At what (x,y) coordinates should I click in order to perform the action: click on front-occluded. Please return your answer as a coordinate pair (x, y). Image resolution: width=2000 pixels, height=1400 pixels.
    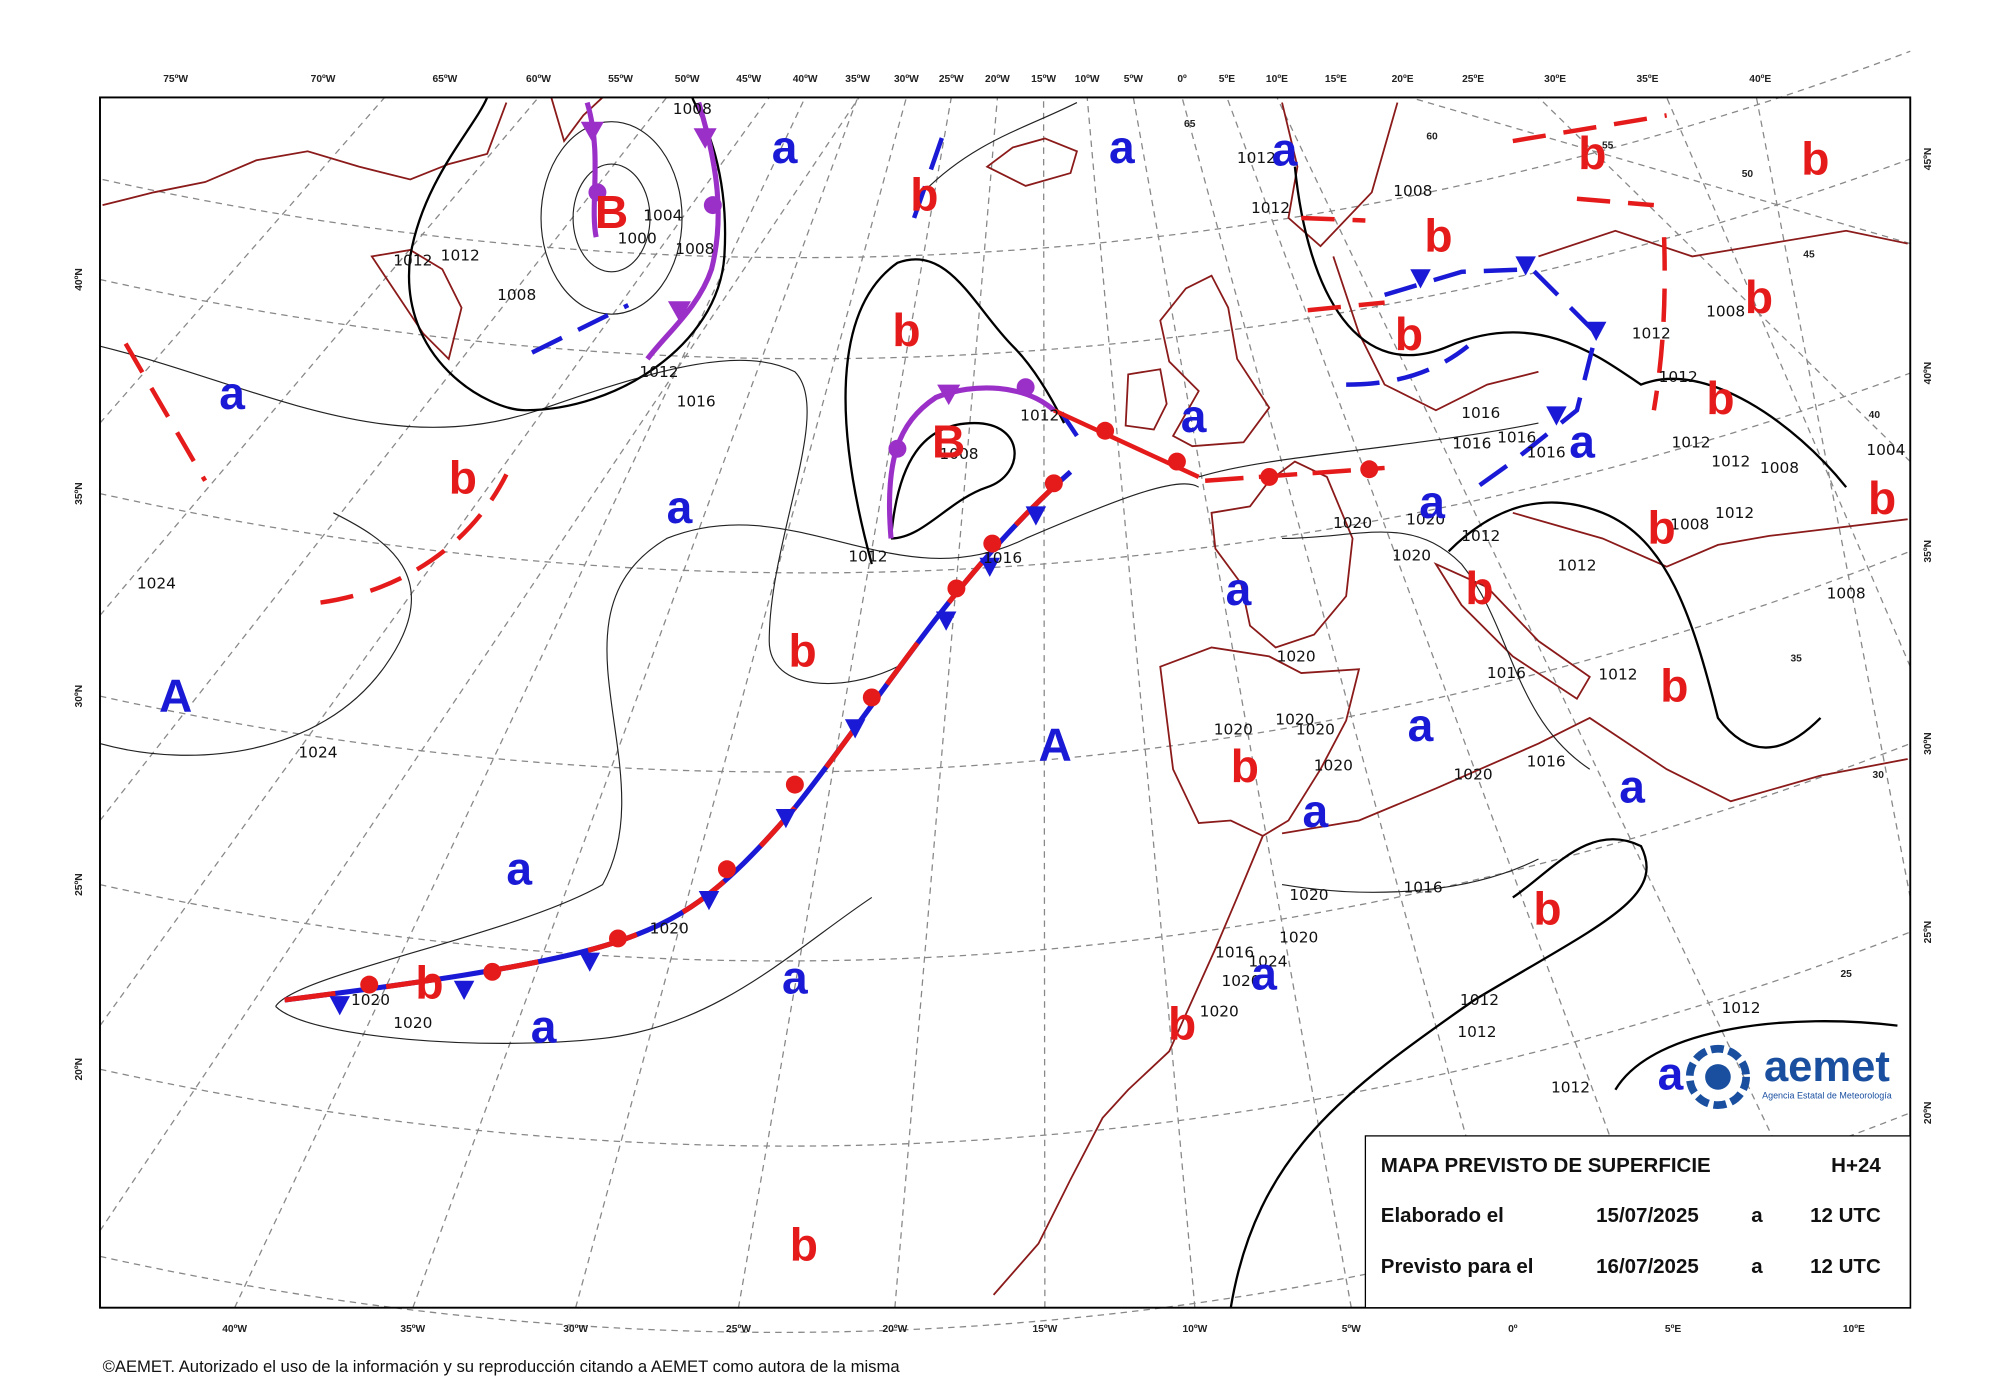
    Looking at the image, I should click on (683, 231).